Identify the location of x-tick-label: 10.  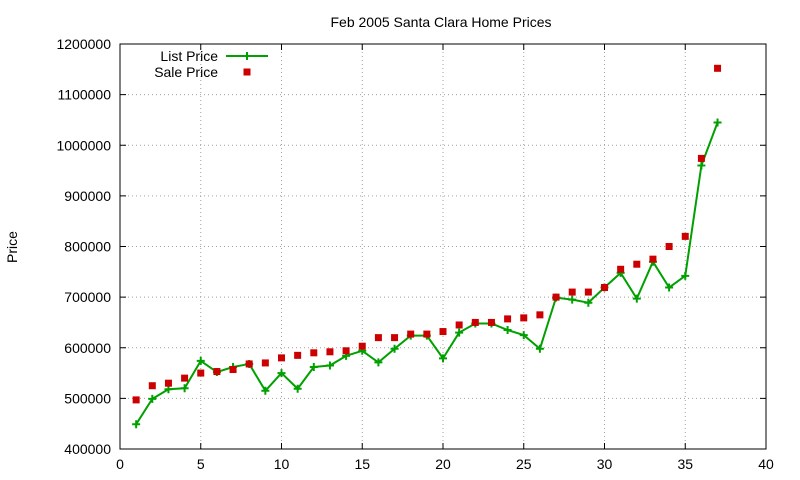
(282, 464).